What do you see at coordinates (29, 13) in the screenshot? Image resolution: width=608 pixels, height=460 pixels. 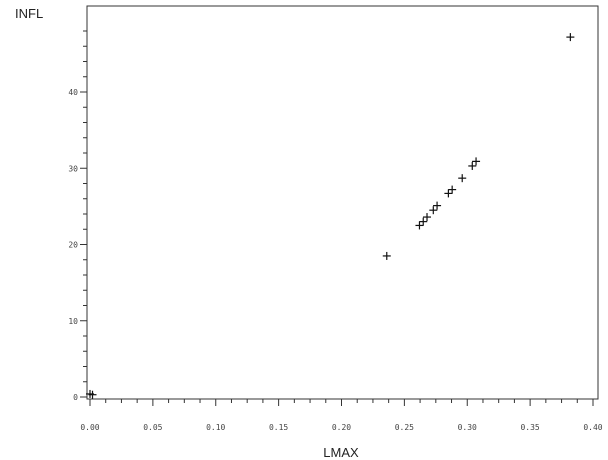 I see `y-axis-title: INFL` at bounding box center [29, 13].